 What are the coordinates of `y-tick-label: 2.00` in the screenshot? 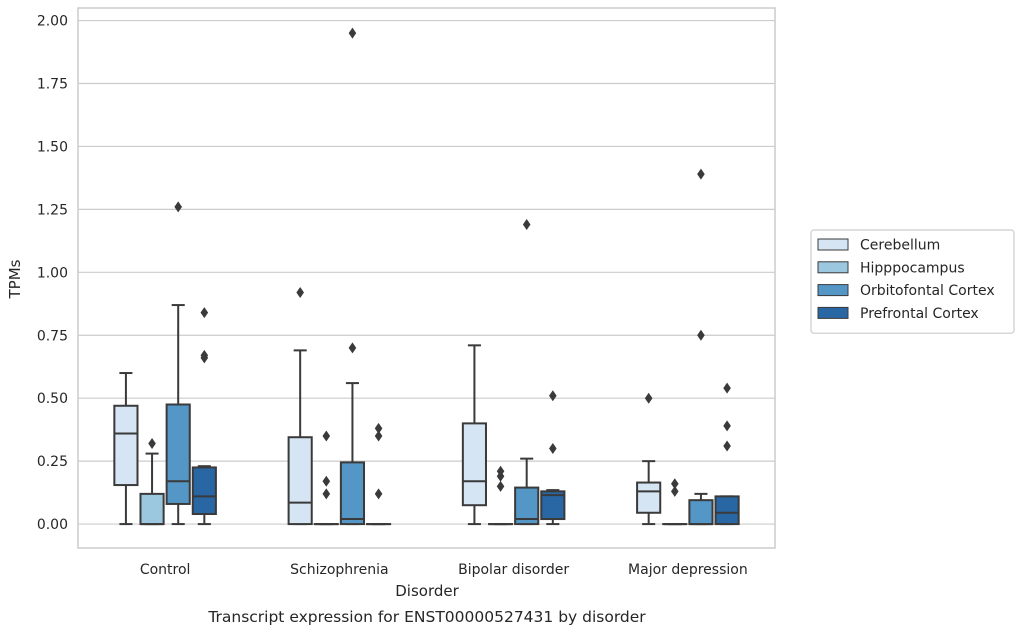 It's located at (52, 22).